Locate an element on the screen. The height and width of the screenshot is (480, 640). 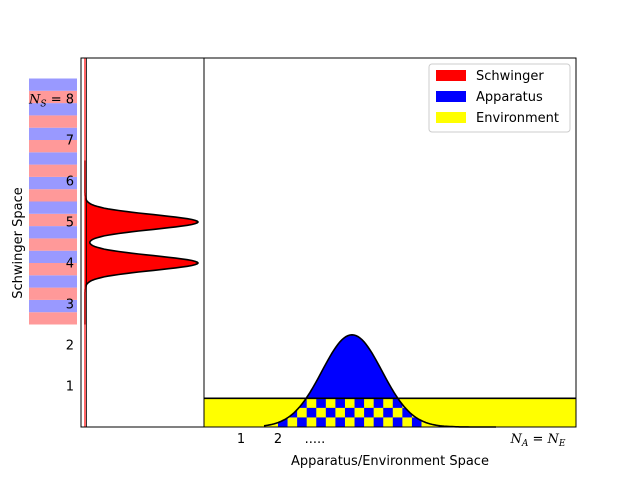
schwinger-stripe-band is located at coordinates (53, 201).